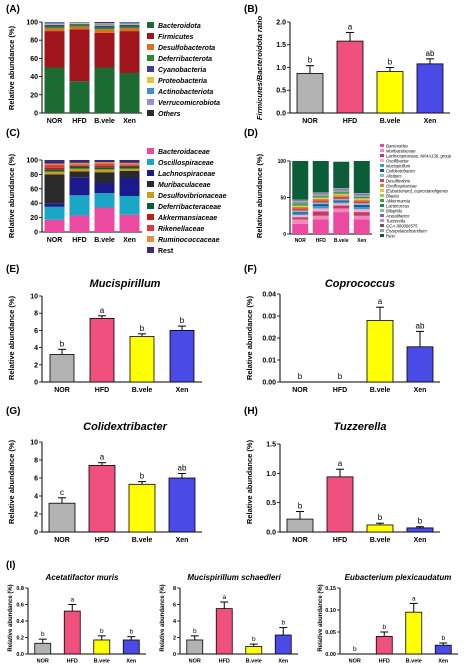 The height and width of the screenshot is (665, 474). Describe the element at coordinates (401, 171) in the screenshot. I see `legend-d-label-5: Colidextribacter` at that location.